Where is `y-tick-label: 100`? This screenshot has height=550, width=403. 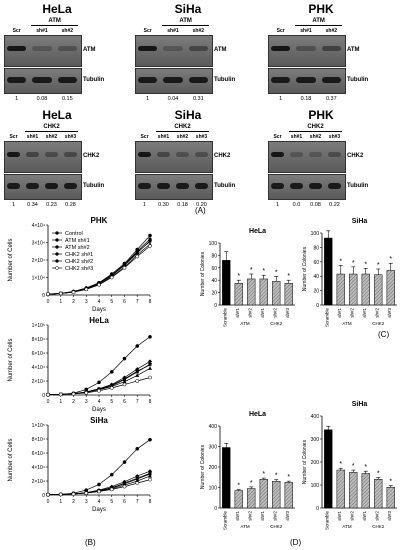 y-tick-label: 100 is located at coordinates (315, 234).